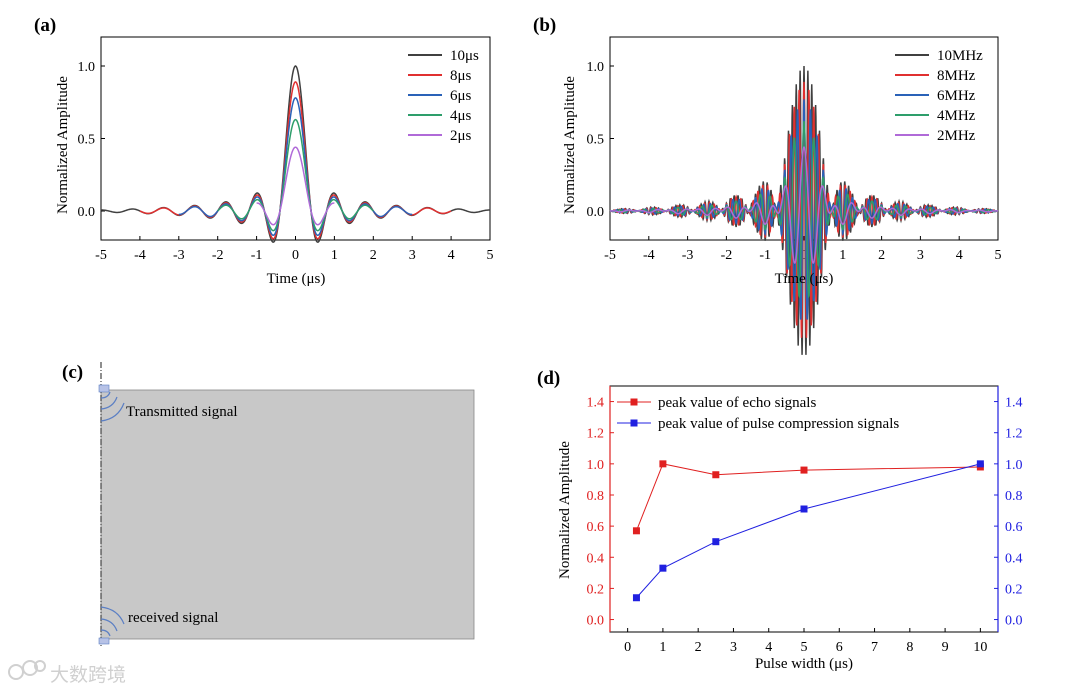 This screenshot has width=1080, height=692. What do you see at coordinates (104, 388) in the screenshot?
I see `transducer-top` at bounding box center [104, 388].